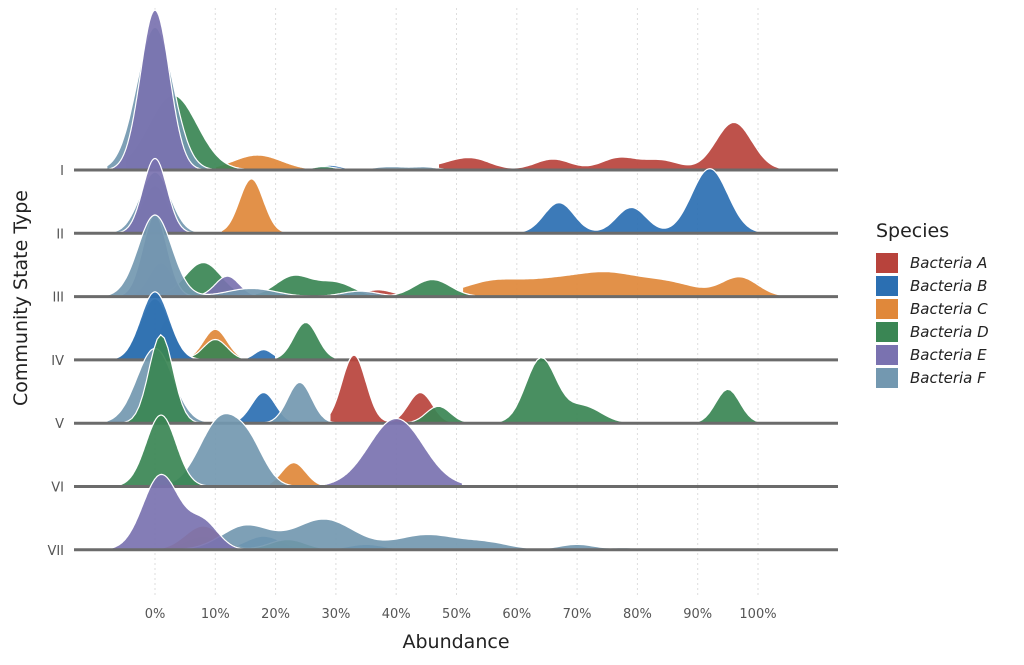 The width and height of the screenshot is (1024, 665). I want to click on ridge-bacteria-f-VII, so click(396, 534).